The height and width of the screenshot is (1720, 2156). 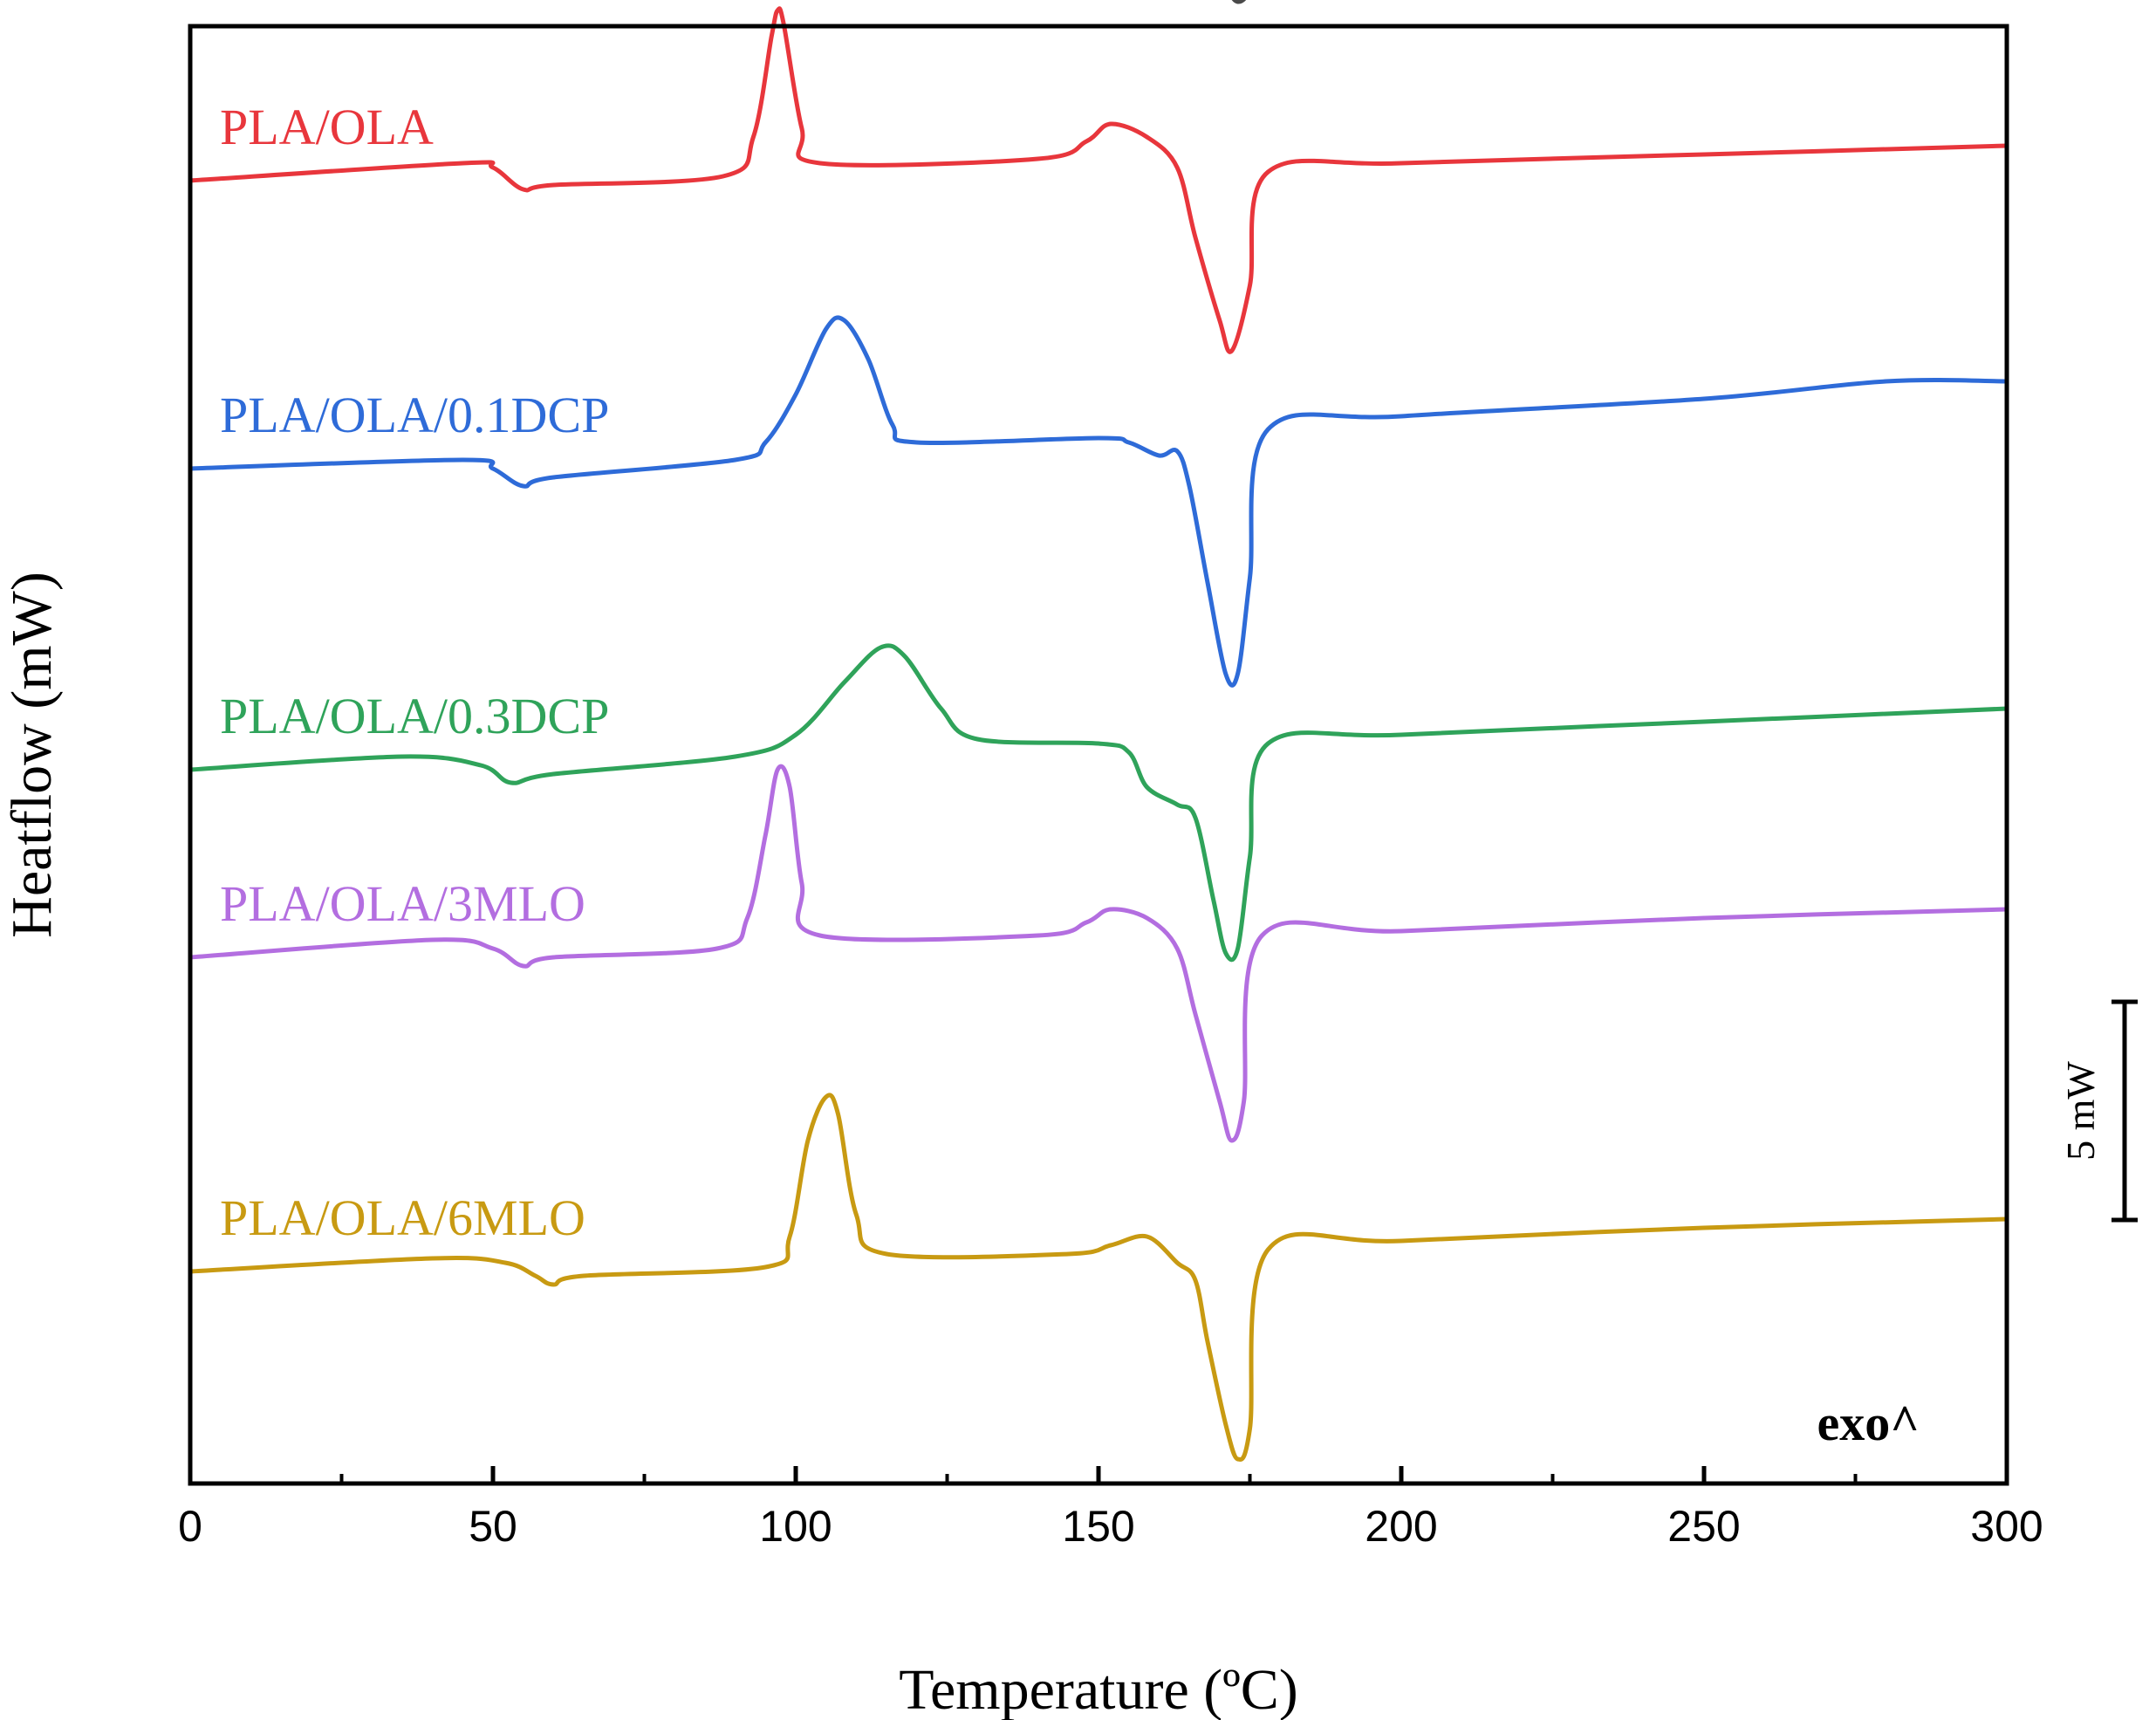 What do you see at coordinates (402, 1217) in the screenshot?
I see `series-label: PLA/OLA/6MLO` at bounding box center [402, 1217].